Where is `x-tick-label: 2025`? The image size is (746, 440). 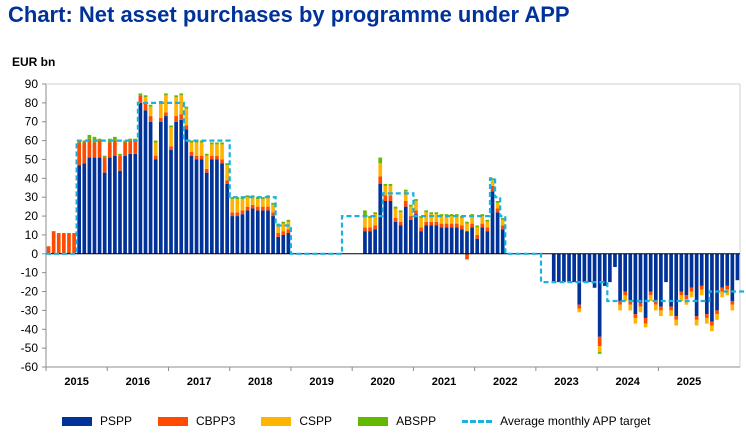 x-tick-label: 2025 is located at coordinates (689, 382).